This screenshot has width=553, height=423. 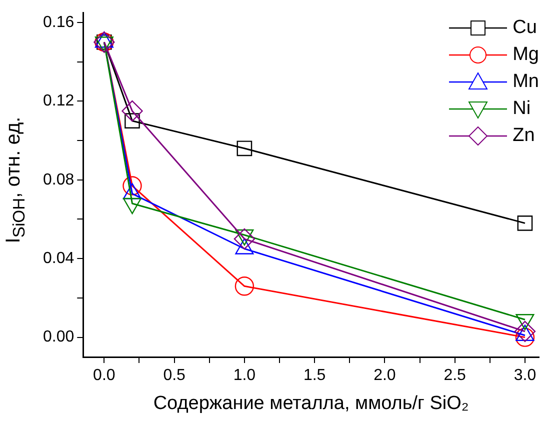 What do you see at coordinates (174, 375) in the screenshot?
I see `x-tick-label: 0.5` at bounding box center [174, 375].